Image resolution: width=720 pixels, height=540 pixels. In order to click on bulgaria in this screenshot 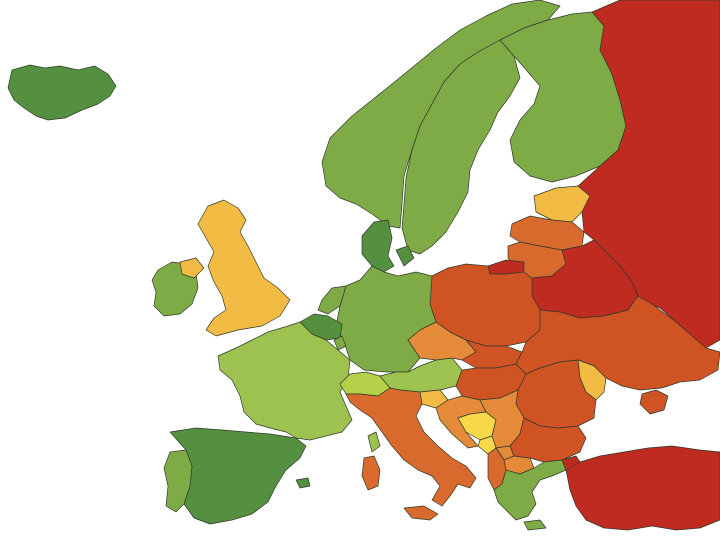, I will do `click(548, 440)`.